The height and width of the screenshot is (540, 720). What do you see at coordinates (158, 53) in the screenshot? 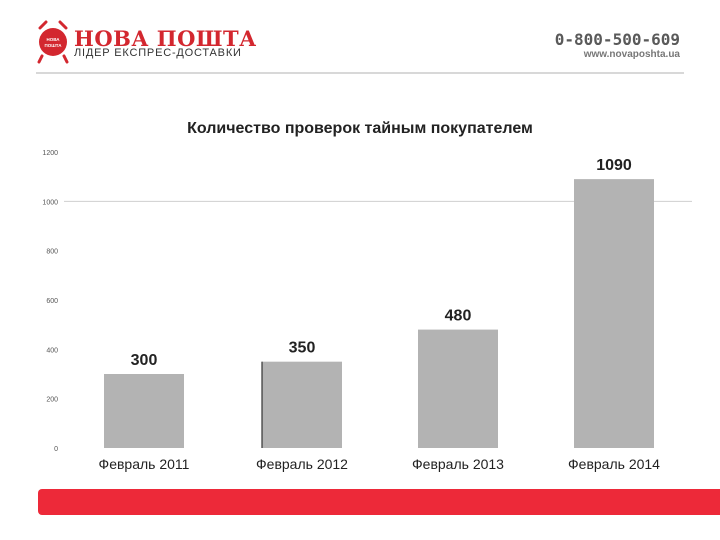
I see `brand-tagline: ЛІДЕР ЕКСПРЕС-ДОСТАВКИ` at bounding box center [158, 53].